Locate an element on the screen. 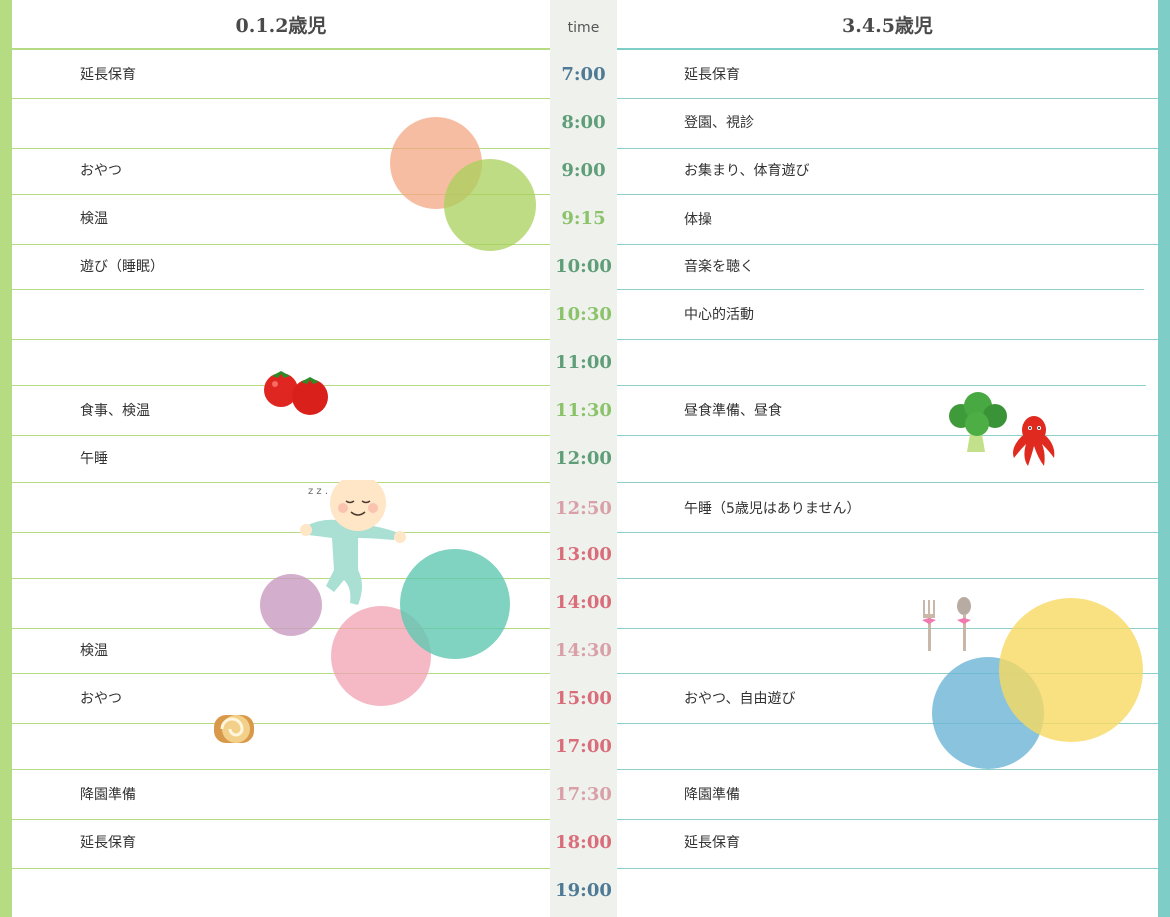  svg-text: z z . is located at coordinates (318, 491).